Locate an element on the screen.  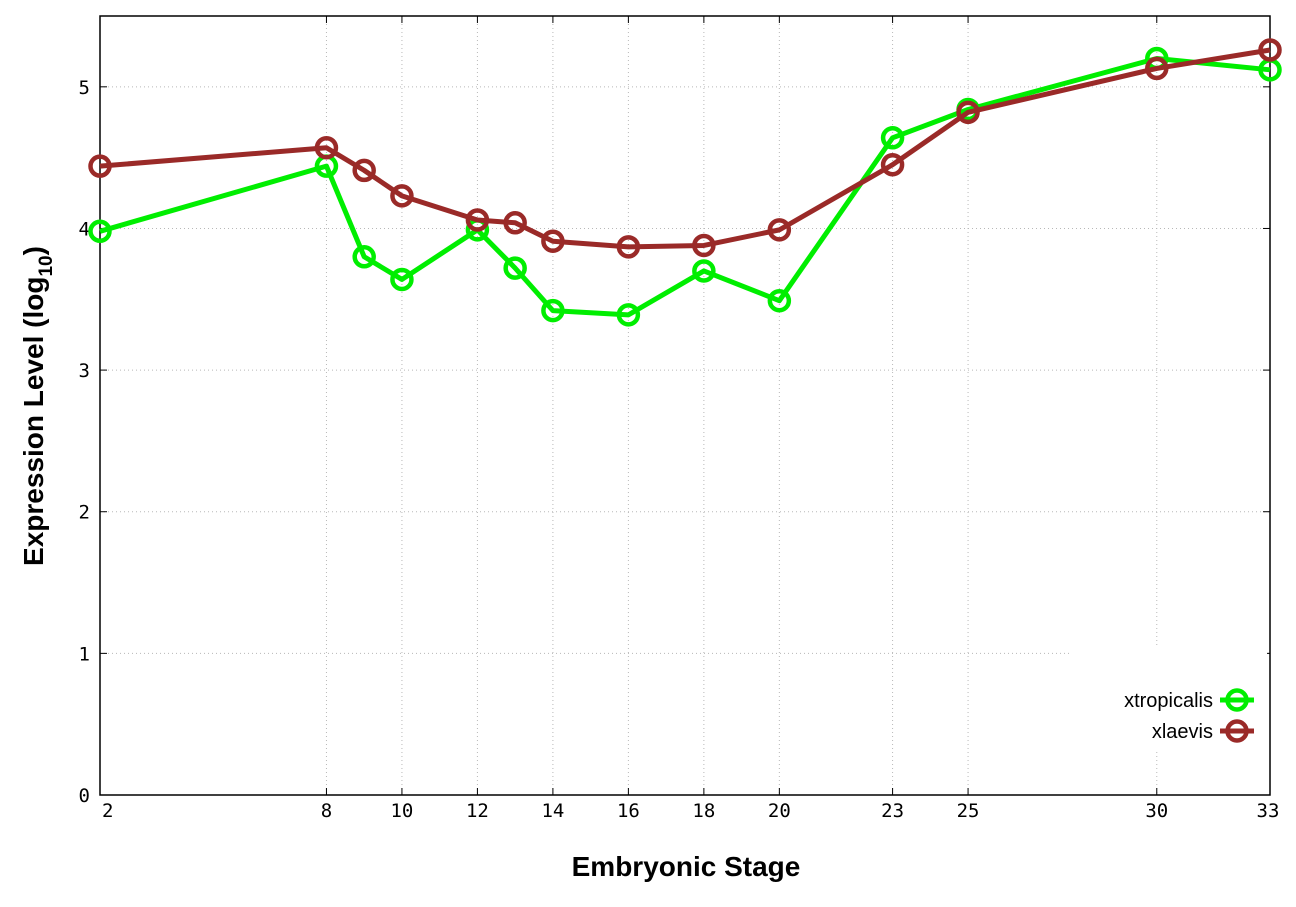
x-tick-labels: 2 8 10 12 14 16 18 20 23 25 30 33 is located at coordinates (690, 811).